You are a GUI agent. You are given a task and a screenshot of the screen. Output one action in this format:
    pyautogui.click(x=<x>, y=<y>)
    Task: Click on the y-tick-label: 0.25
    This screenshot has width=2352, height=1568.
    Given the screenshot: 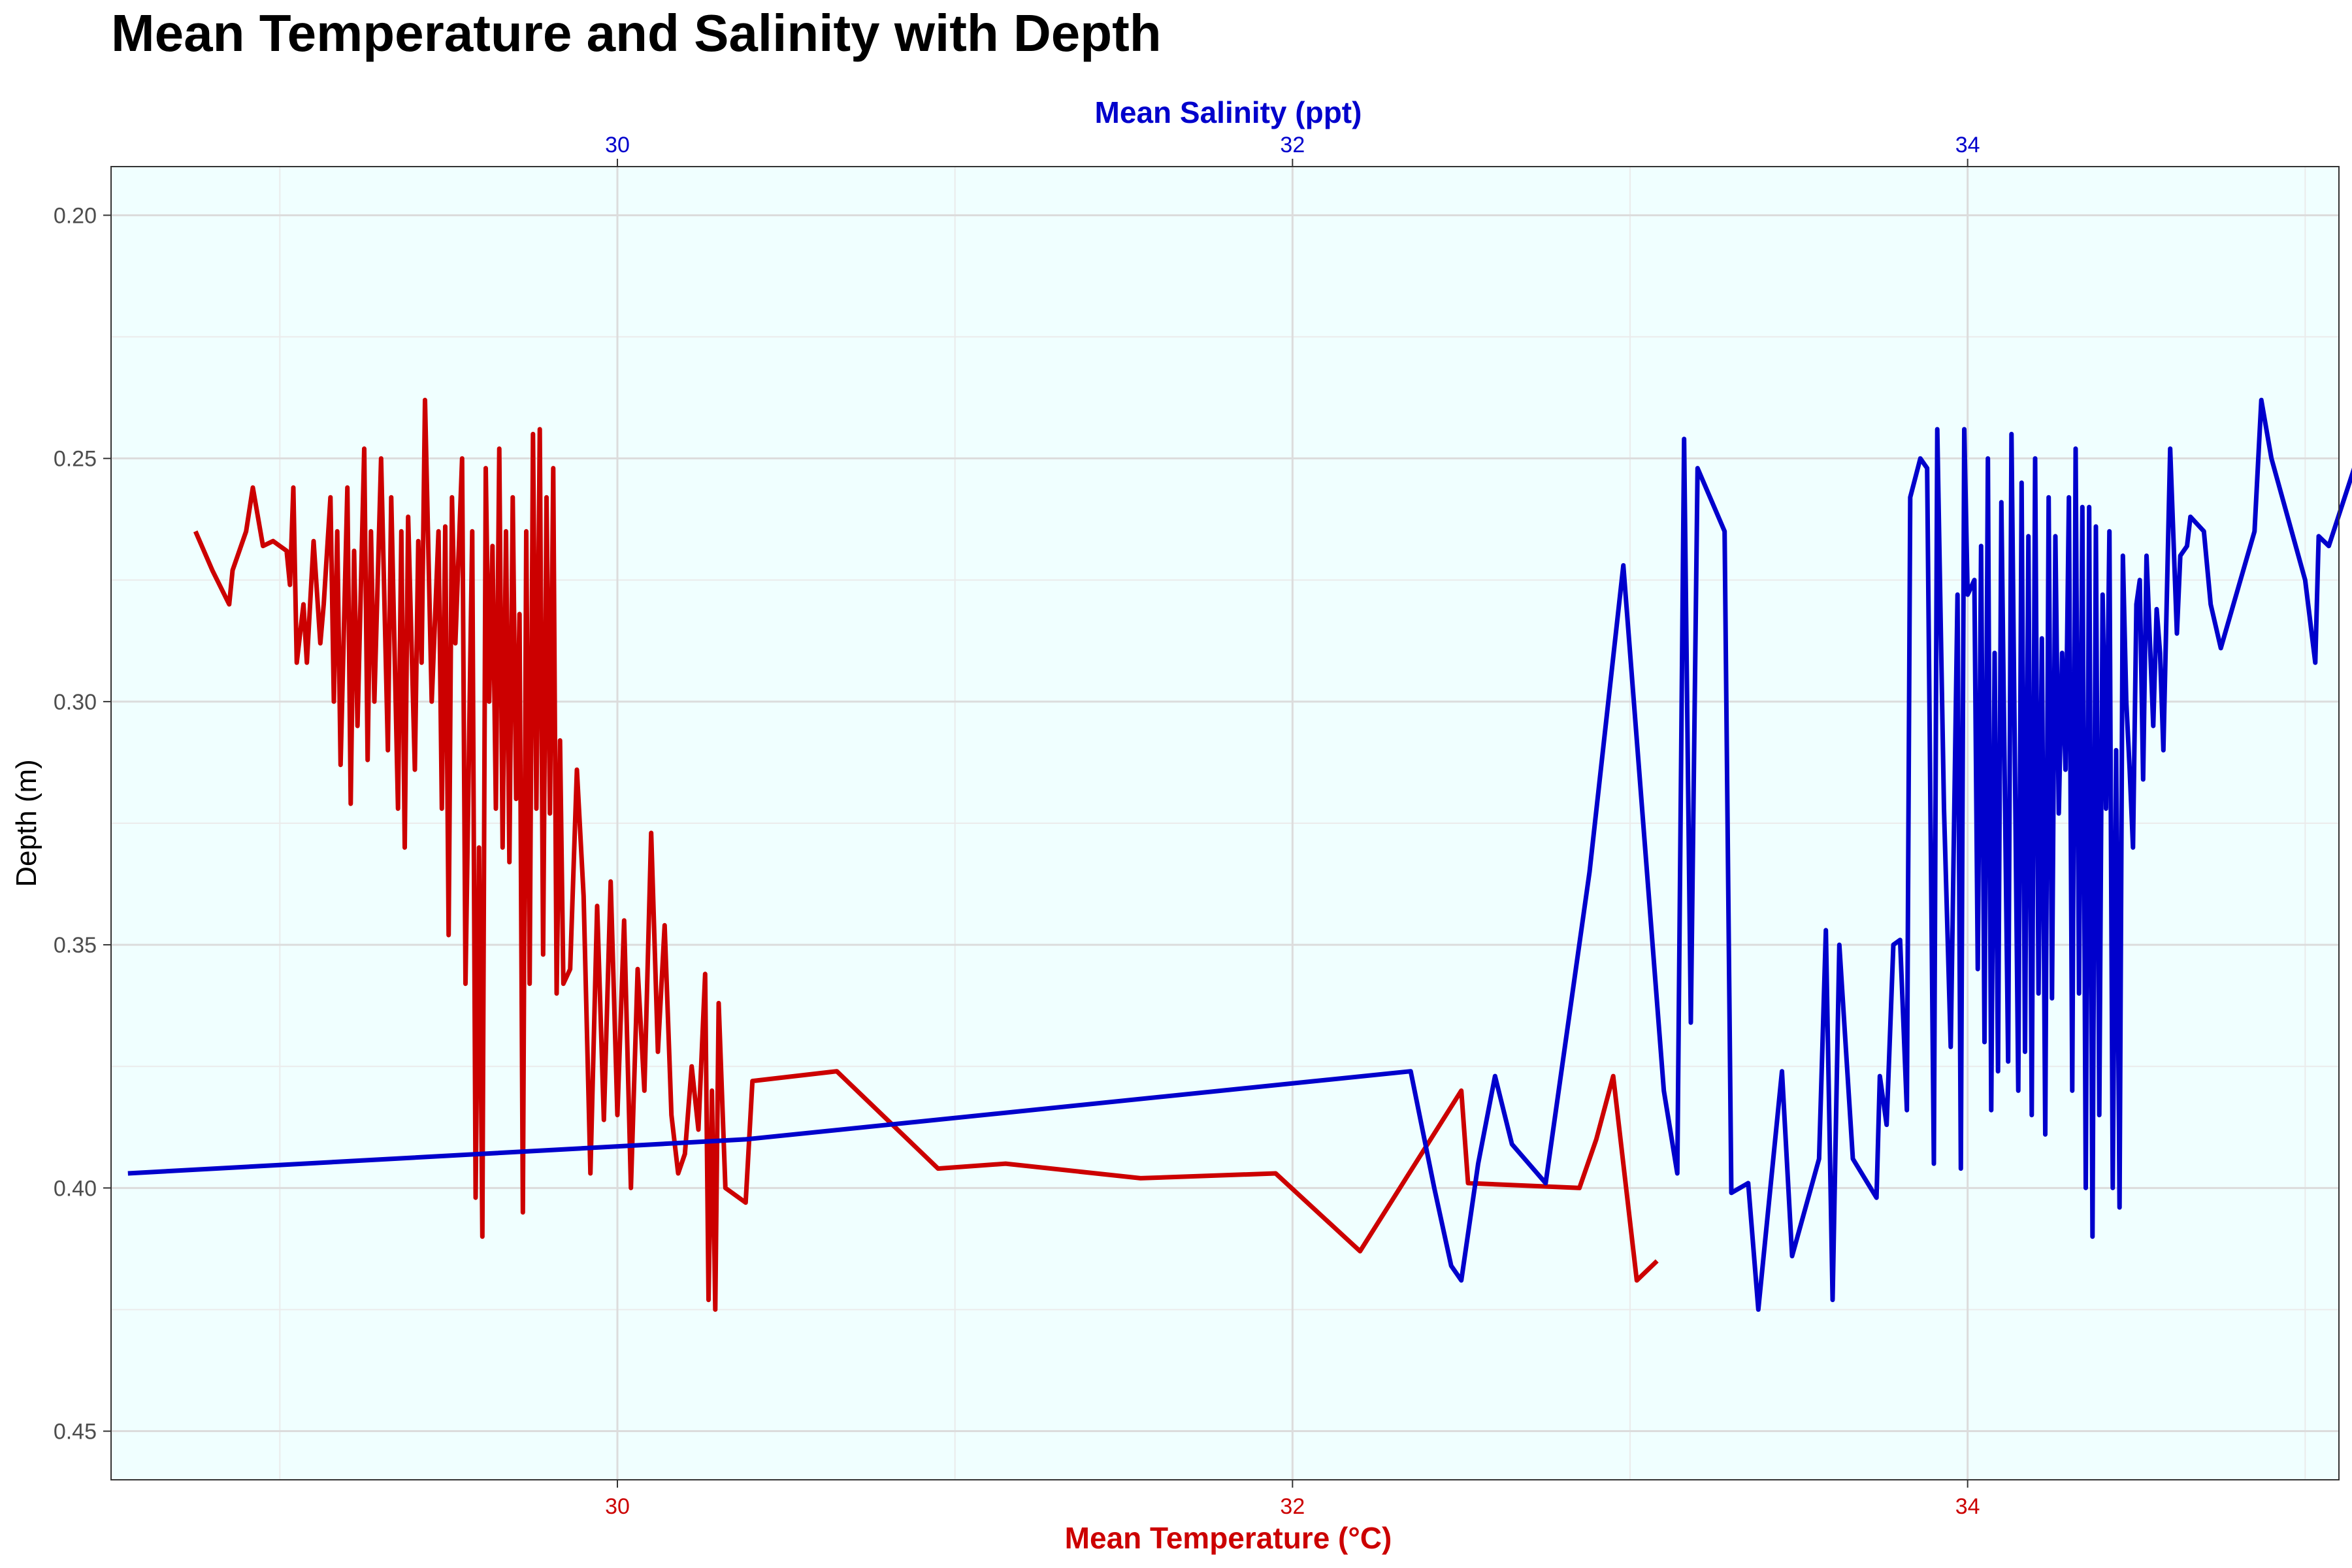 What is the action you would take?
    pyautogui.click(x=75, y=459)
    